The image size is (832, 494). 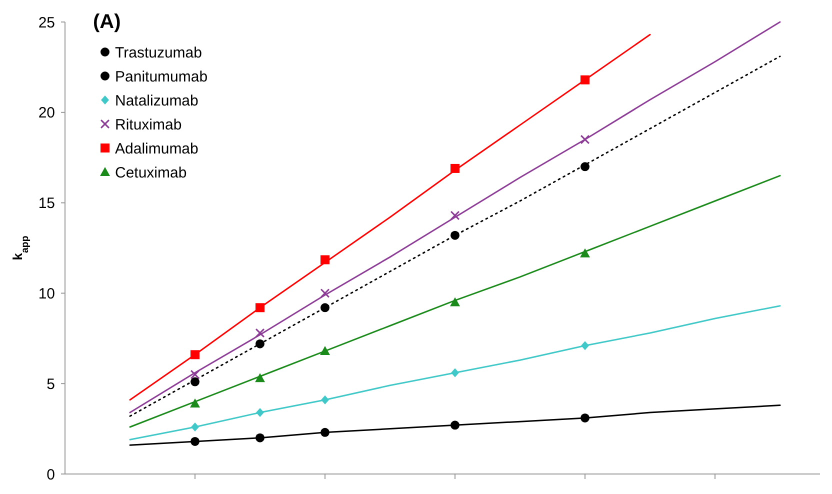 What do you see at coordinates (151, 173) in the screenshot?
I see `legend-label: Cetuximab` at bounding box center [151, 173].